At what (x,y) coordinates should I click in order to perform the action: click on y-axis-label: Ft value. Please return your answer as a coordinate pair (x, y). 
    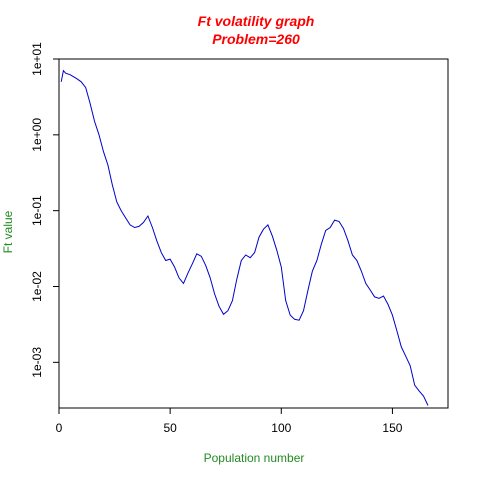
    Looking at the image, I should click on (8, 231).